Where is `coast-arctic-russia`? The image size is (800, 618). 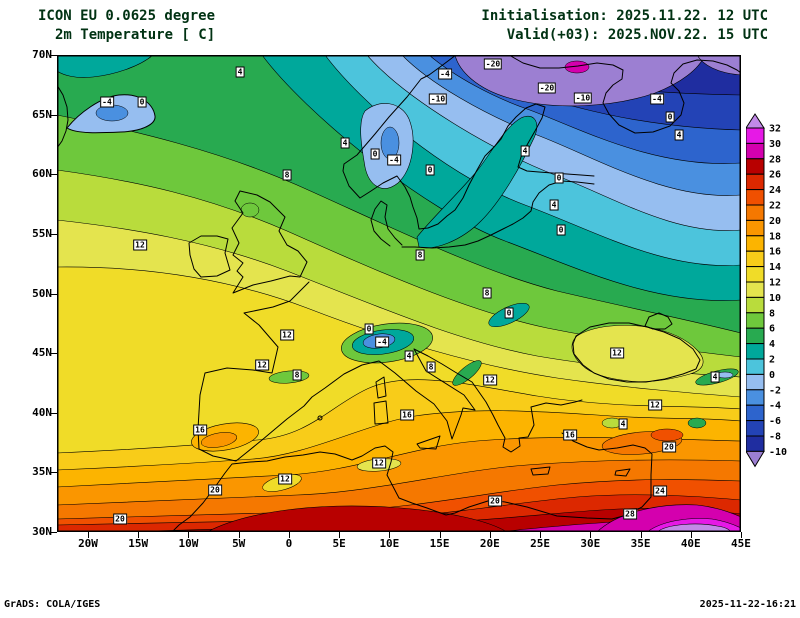 coast-arctic-russia is located at coordinates (624, 94).